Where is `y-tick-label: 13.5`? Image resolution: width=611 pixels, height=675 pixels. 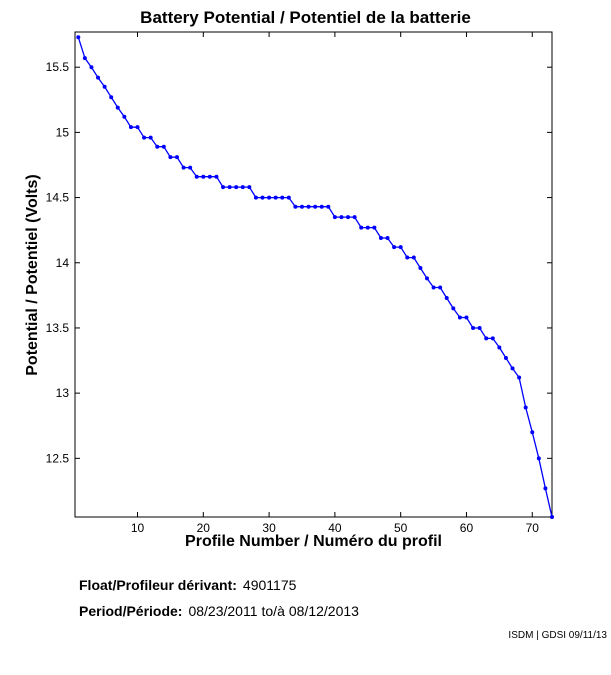
y-tick-label: 13.5 is located at coordinates (58, 328).